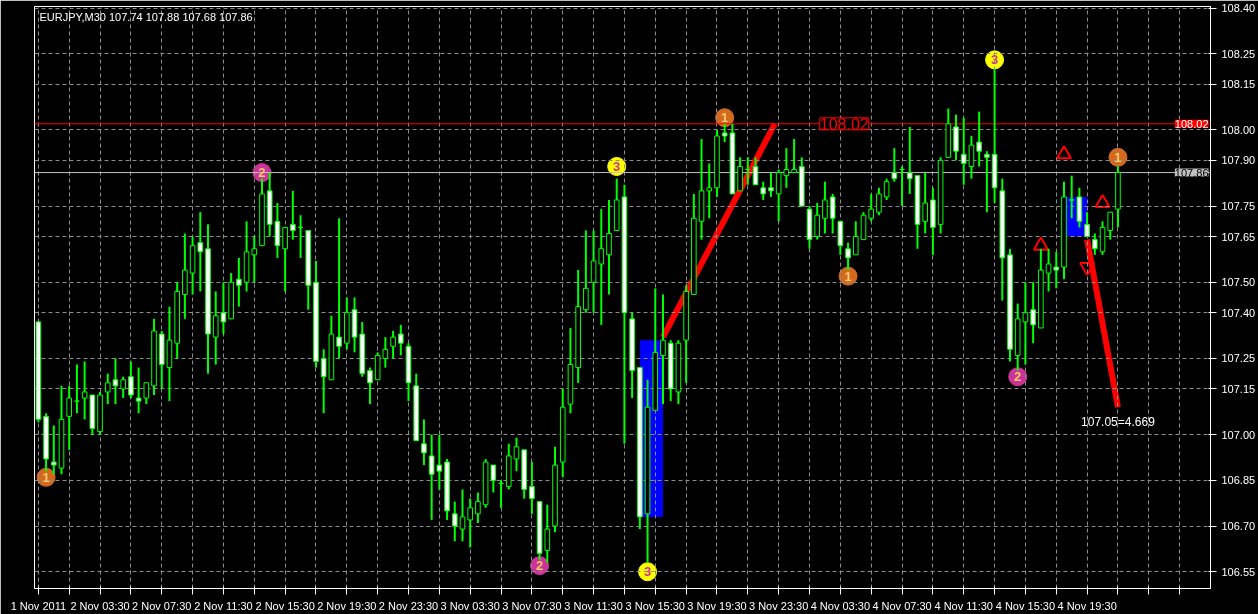 The width and height of the screenshot is (1258, 614). What do you see at coordinates (1238, 129) in the screenshot?
I see `y-tick-label: 108.00` at bounding box center [1238, 129].